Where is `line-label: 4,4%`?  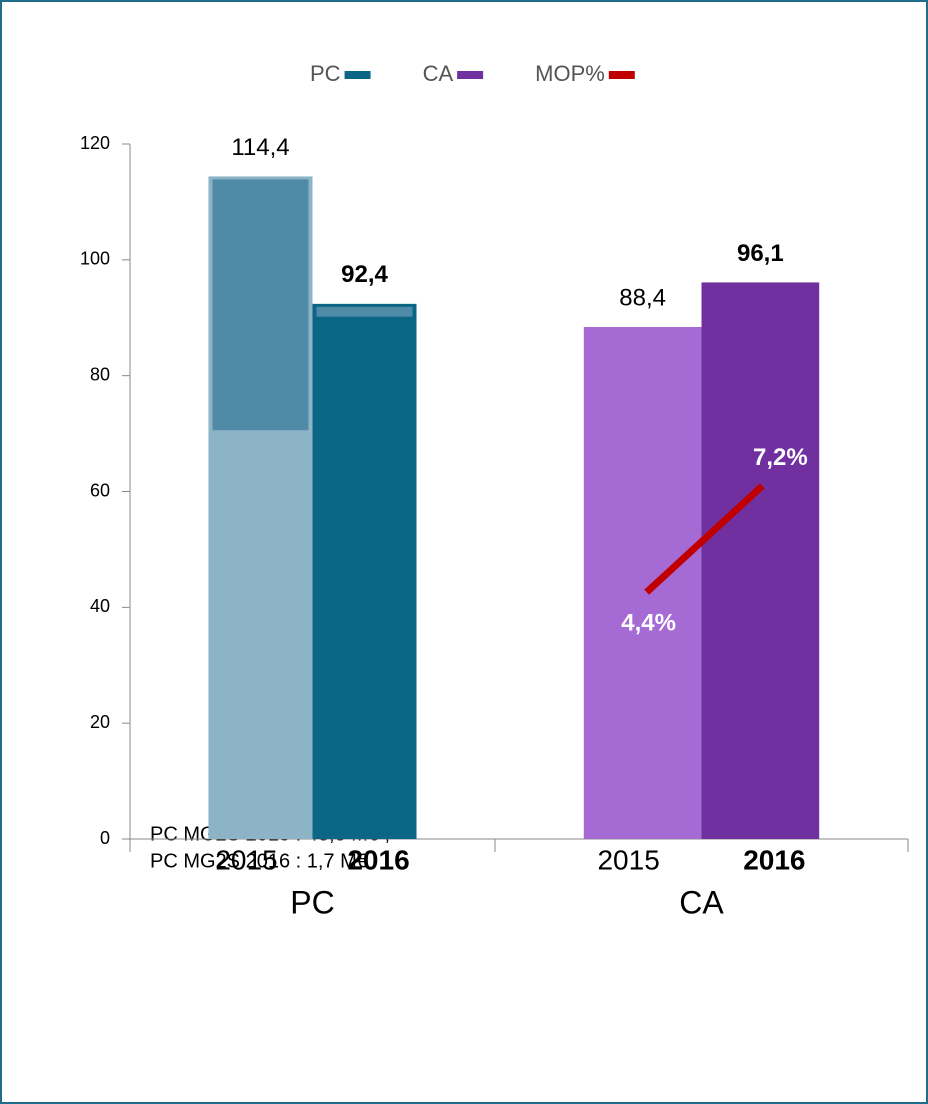
line-label: 4,4% is located at coordinates (648, 622).